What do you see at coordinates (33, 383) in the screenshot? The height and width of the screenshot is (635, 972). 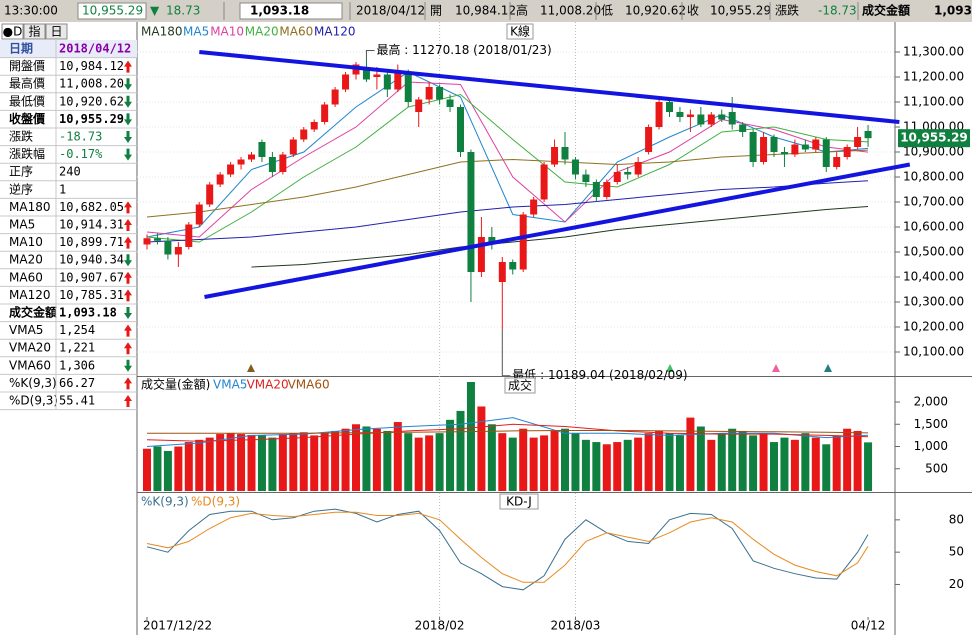 I see `sidebar-label: %K(9,3)` at bounding box center [33, 383].